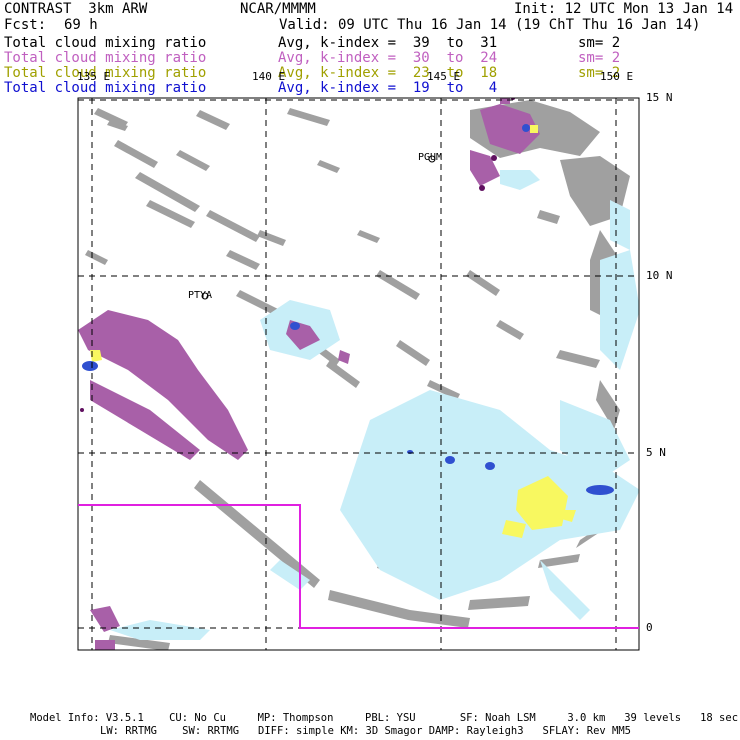  What do you see at coordinates (105, 88) in the screenshot?
I see `field-4-name: Total cloud mixing ratio` at bounding box center [105, 88].